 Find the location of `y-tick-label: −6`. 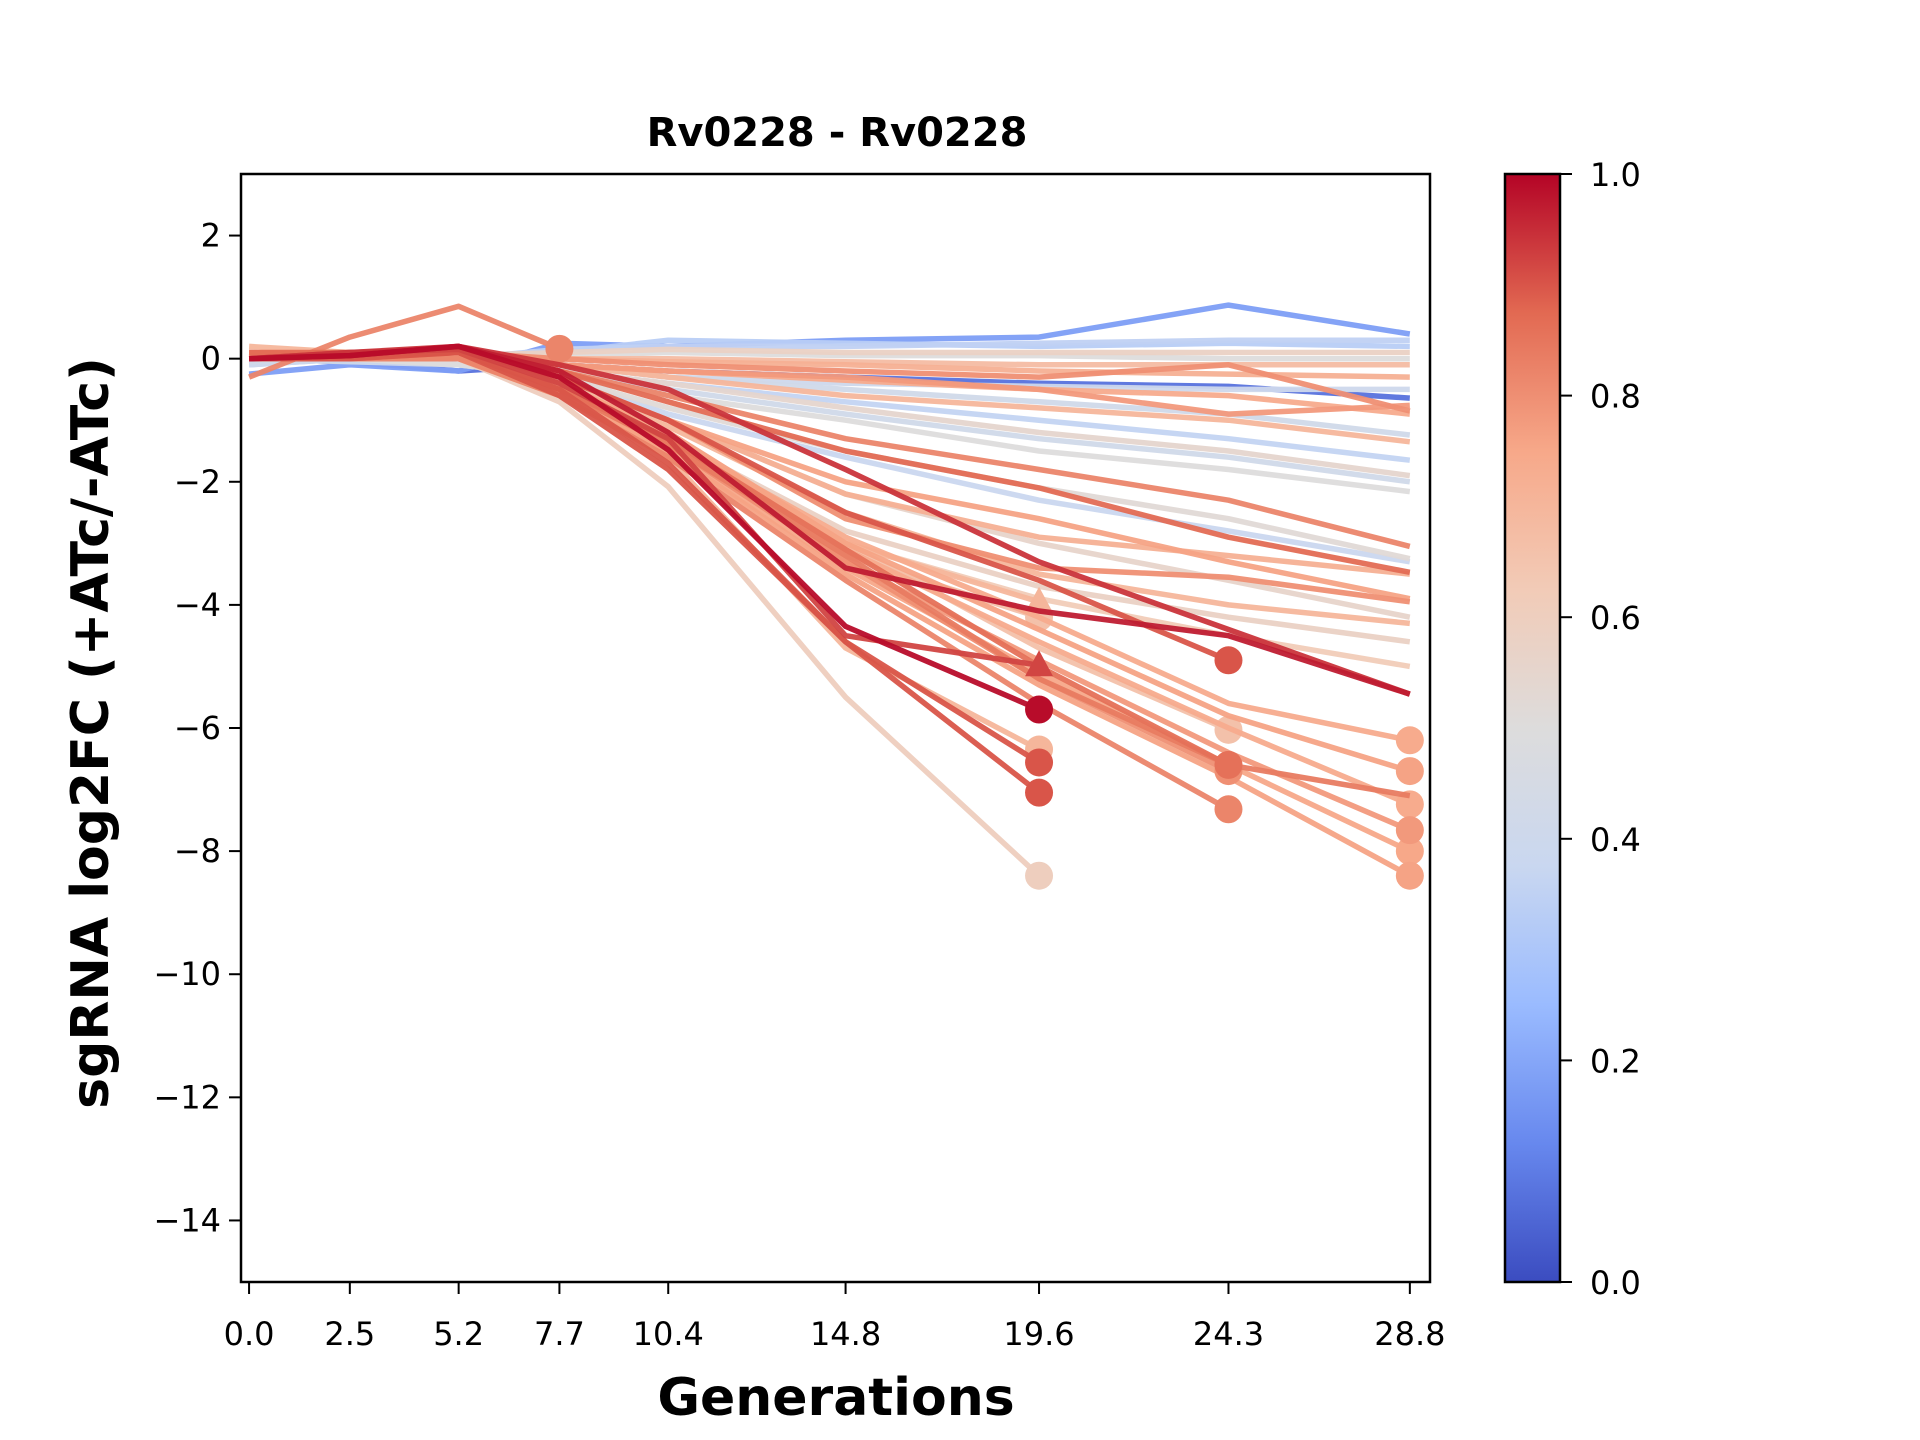

y-tick-label: −6 is located at coordinates (197, 728).